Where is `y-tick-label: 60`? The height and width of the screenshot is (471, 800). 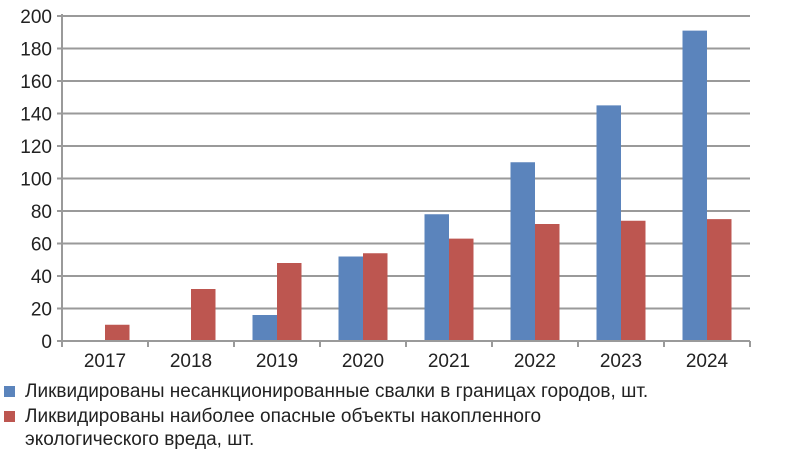 y-tick-label: 60 is located at coordinates (41, 245).